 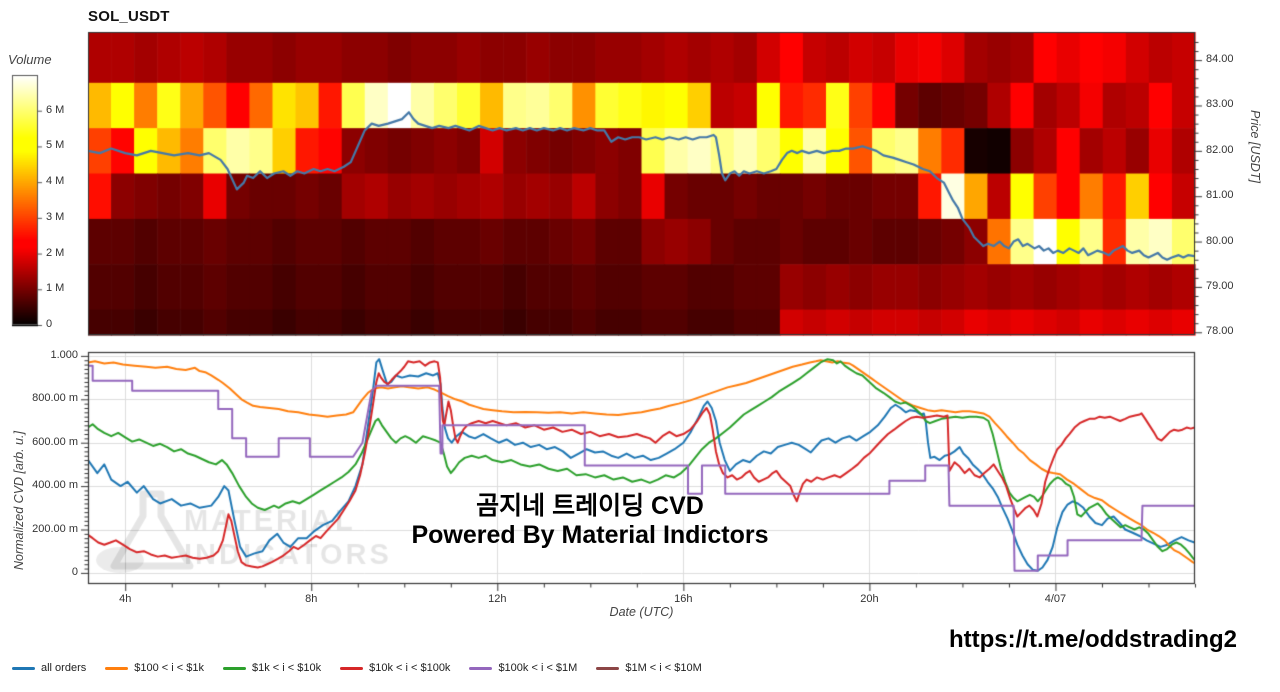 I want to click on price-tick-label: 79.00, so click(x=1220, y=285).